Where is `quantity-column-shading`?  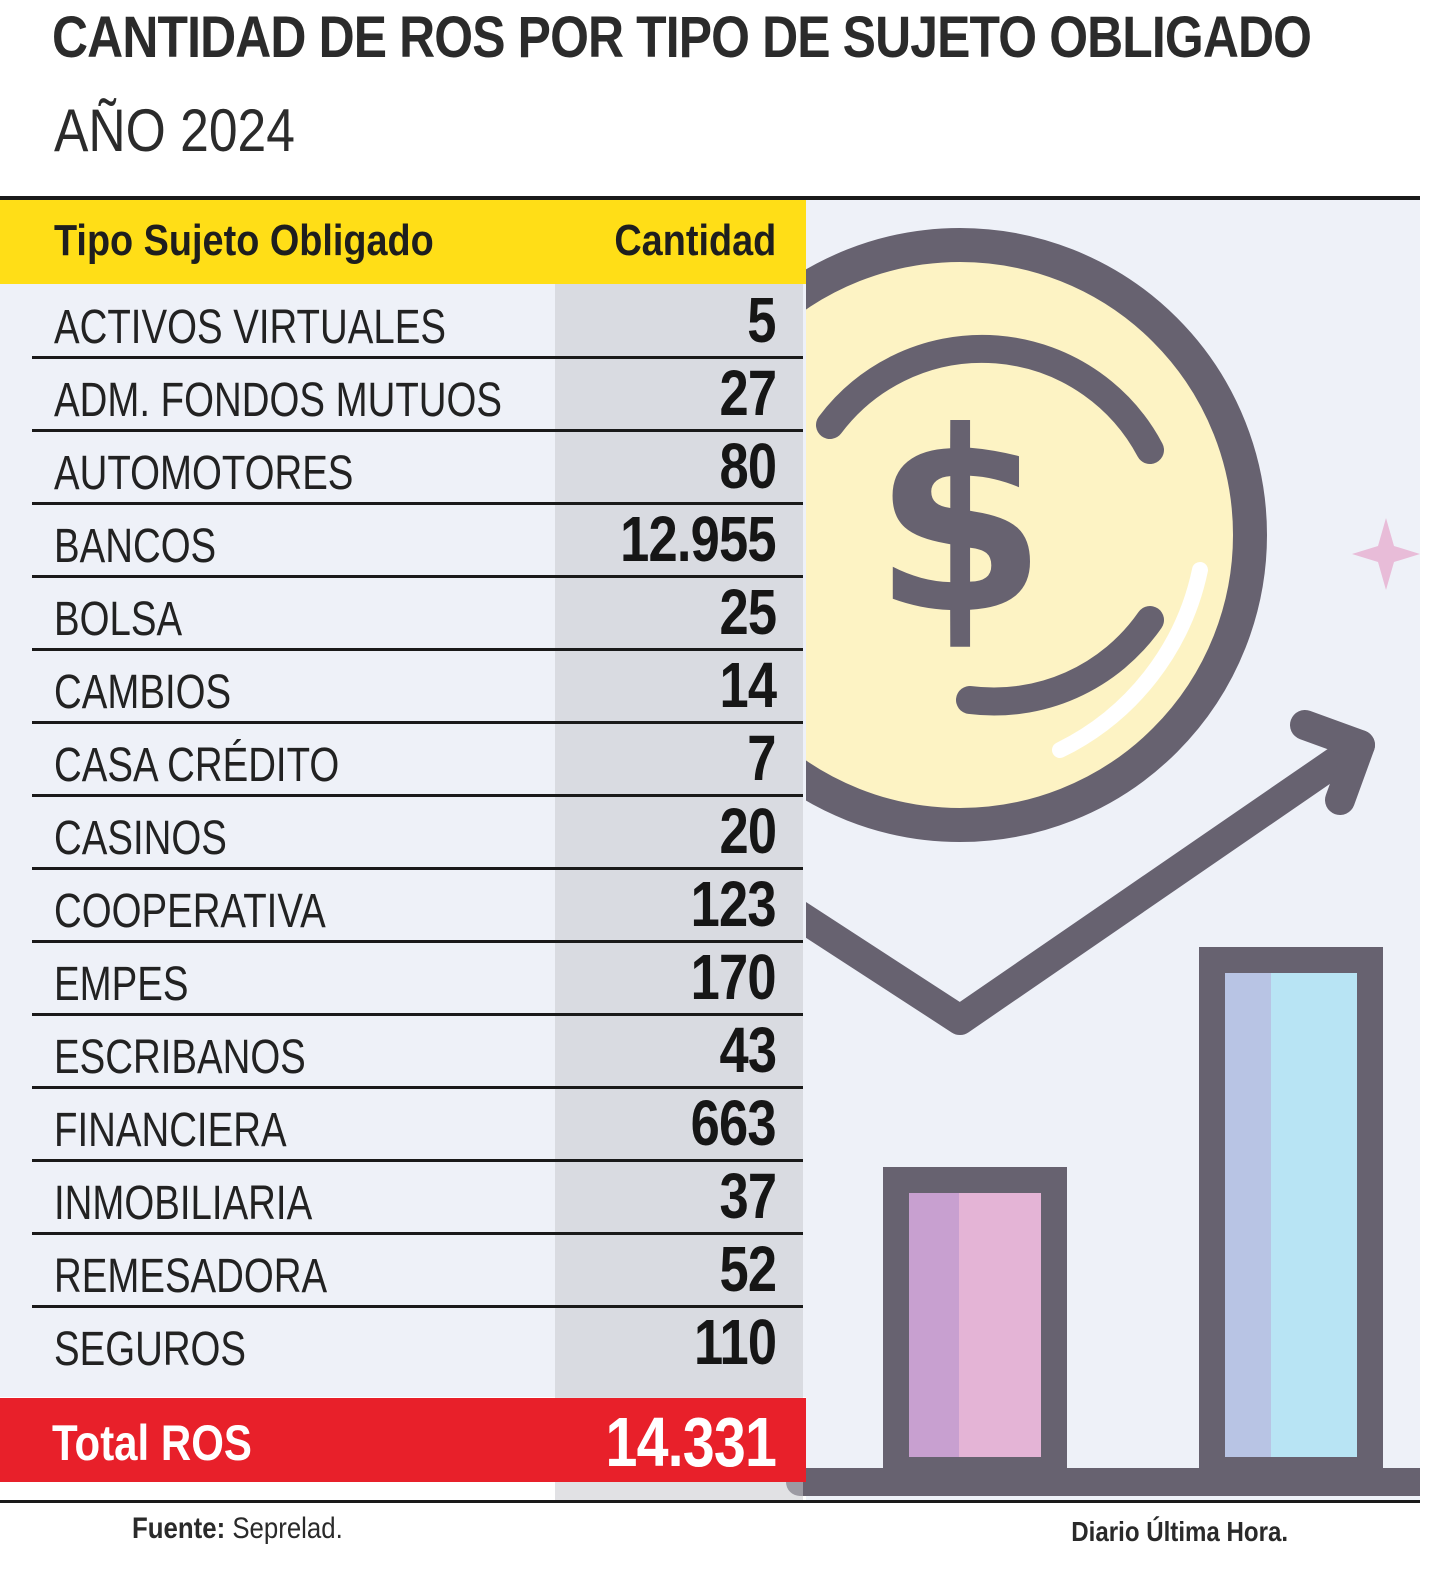
quantity-column-shading is located at coordinates (679, 892).